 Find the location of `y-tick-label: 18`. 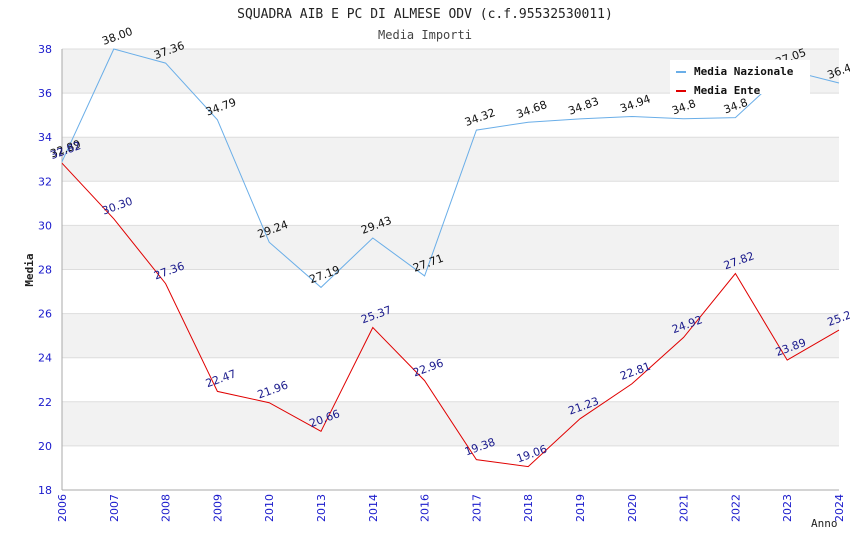

y-tick-label: 18 is located at coordinates (45, 490).